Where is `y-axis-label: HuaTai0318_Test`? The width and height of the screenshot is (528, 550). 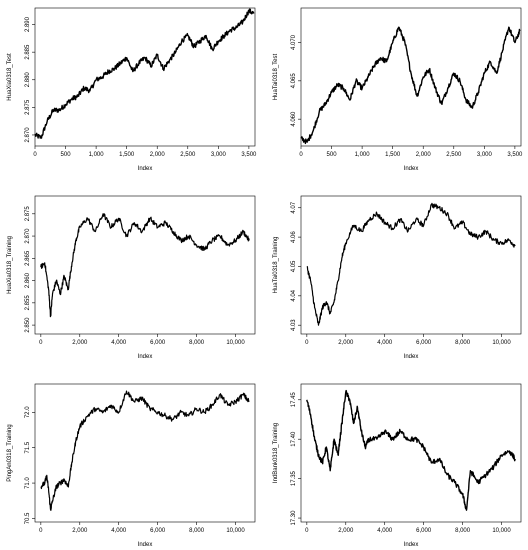
y-axis-label: HuaTai0318_Test is located at coordinates (276, 76).